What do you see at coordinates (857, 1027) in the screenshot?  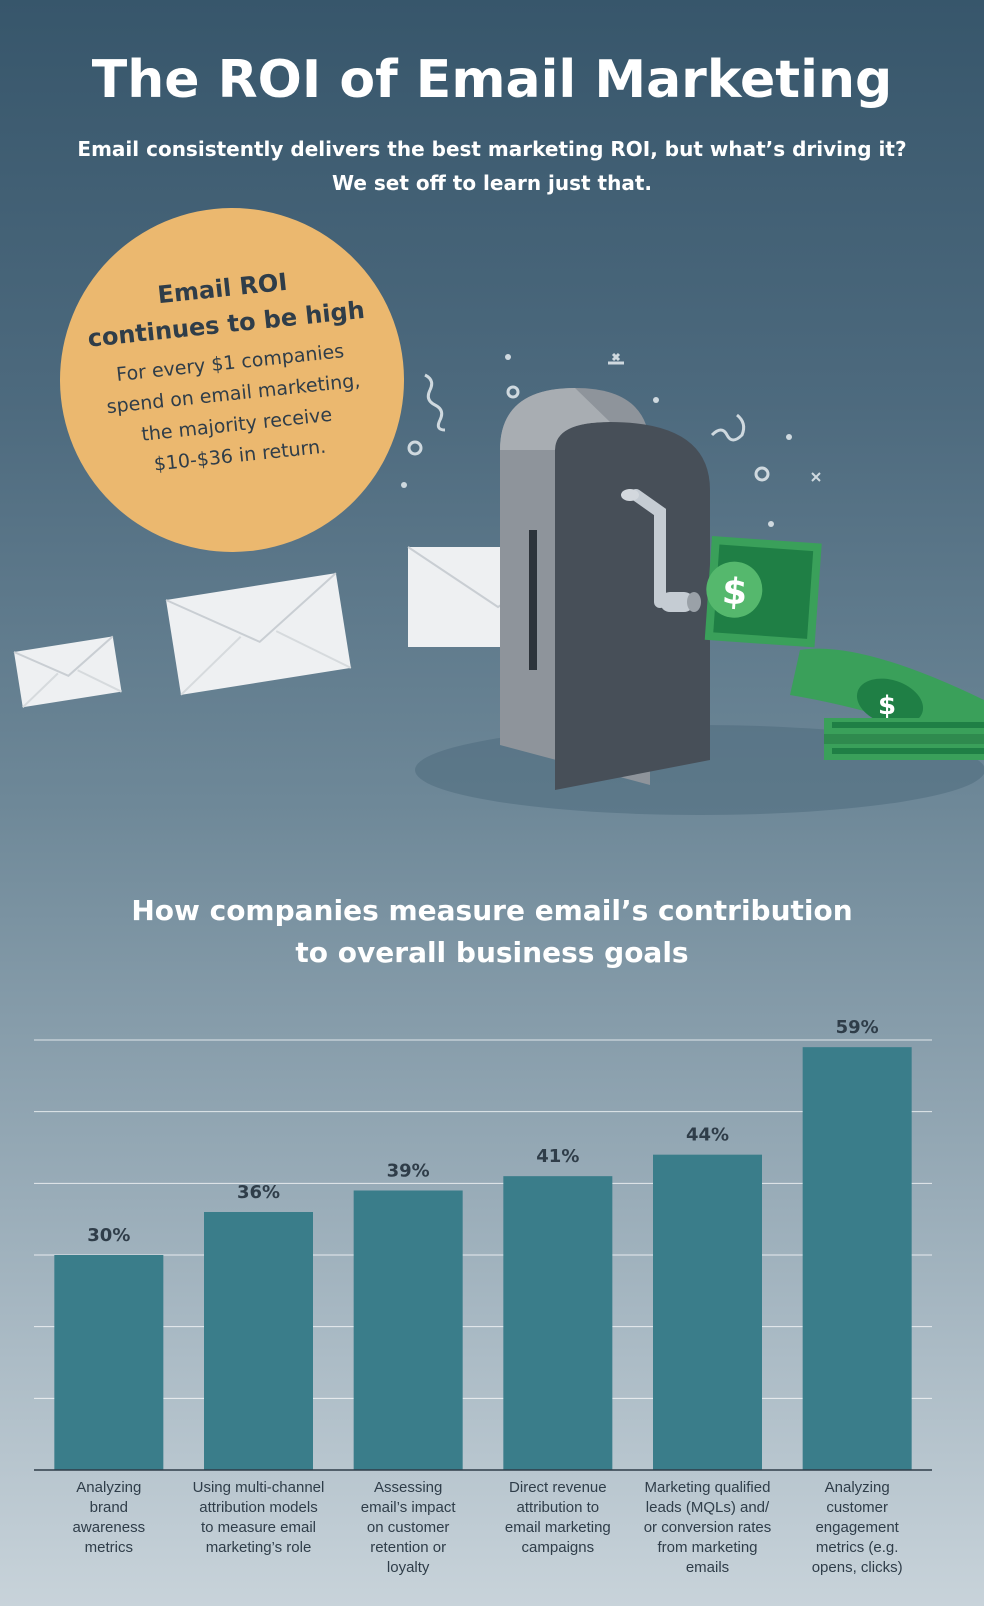 I see `data-label: 59%` at bounding box center [857, 1027].